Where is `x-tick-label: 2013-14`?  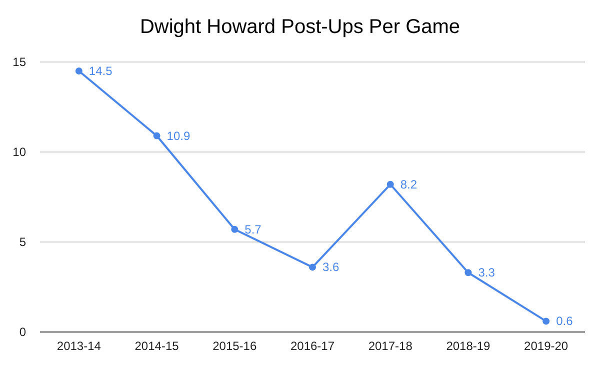 x-tick-label: 2013-14 is located at coordinates (79, 346).